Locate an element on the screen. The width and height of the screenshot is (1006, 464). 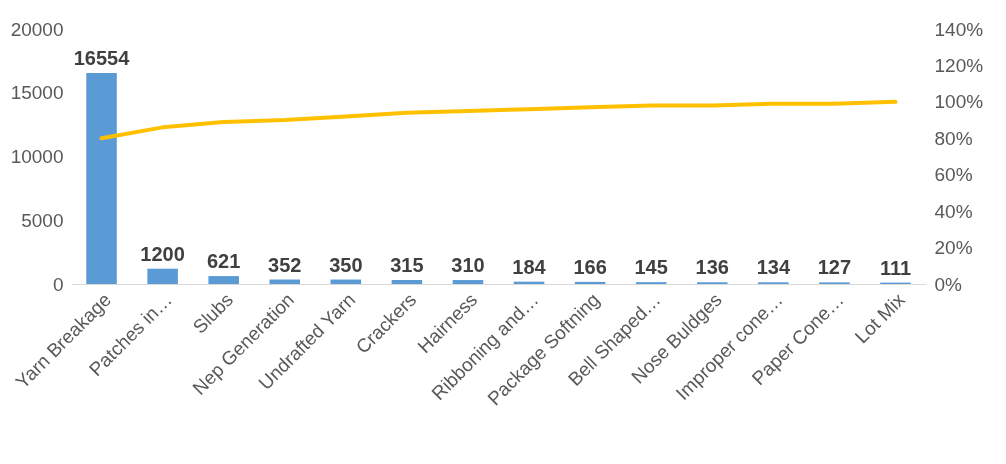
y2-tick-label: 40% is located at coordinates (953, 211).